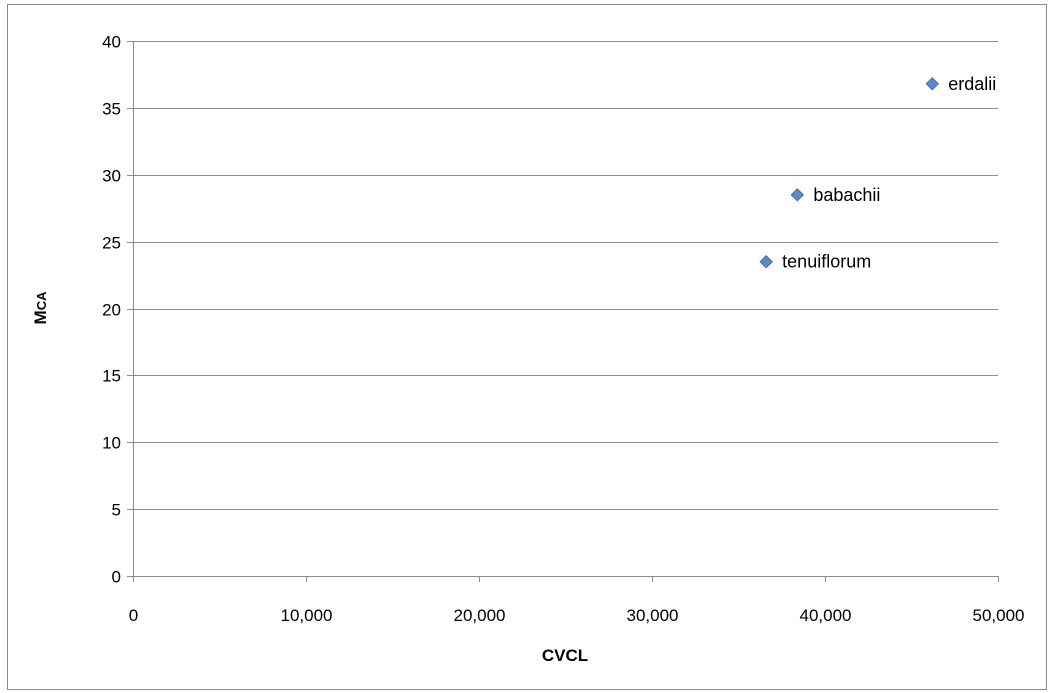 This screenshot has height=693, width=1056. Describe the element at coordinates (111, 42) in the screenshot. I see `y-tick-label: 40` at that location.